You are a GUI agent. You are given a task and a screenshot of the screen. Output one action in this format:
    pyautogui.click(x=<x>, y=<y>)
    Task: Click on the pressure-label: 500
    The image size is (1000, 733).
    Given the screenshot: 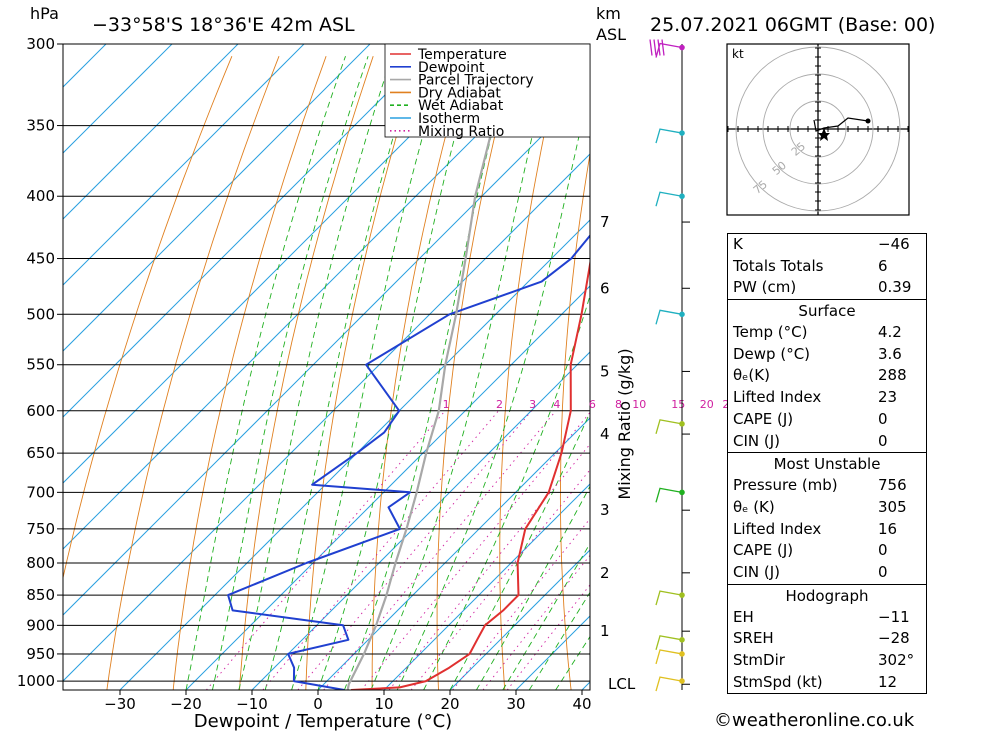 What is the action you would take?
    pyautogui.click(x=40, y=314)
    